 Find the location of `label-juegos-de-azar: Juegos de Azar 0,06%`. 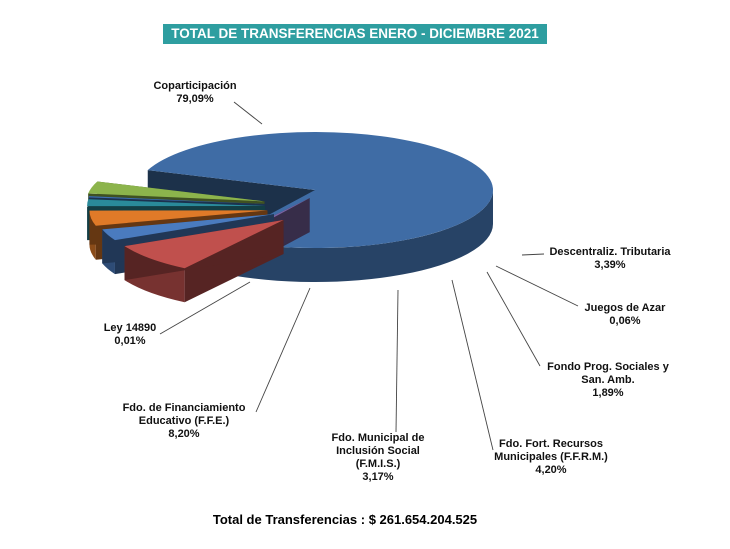

label-juegos-de-azar: Juegos de Azar 0,06% is located at coordinates (625, 315).